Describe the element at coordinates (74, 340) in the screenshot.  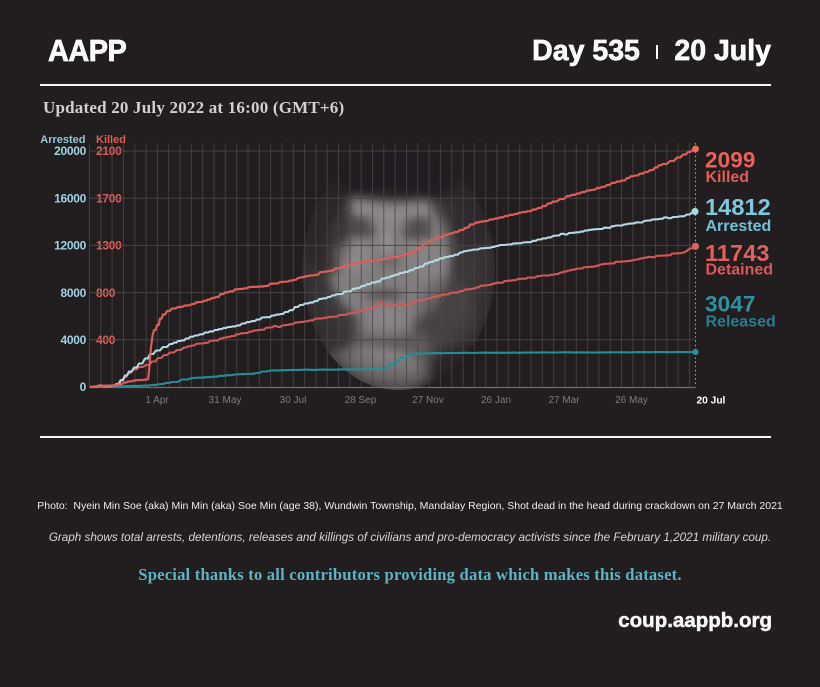
I see `svg-text: 4000` at that location.